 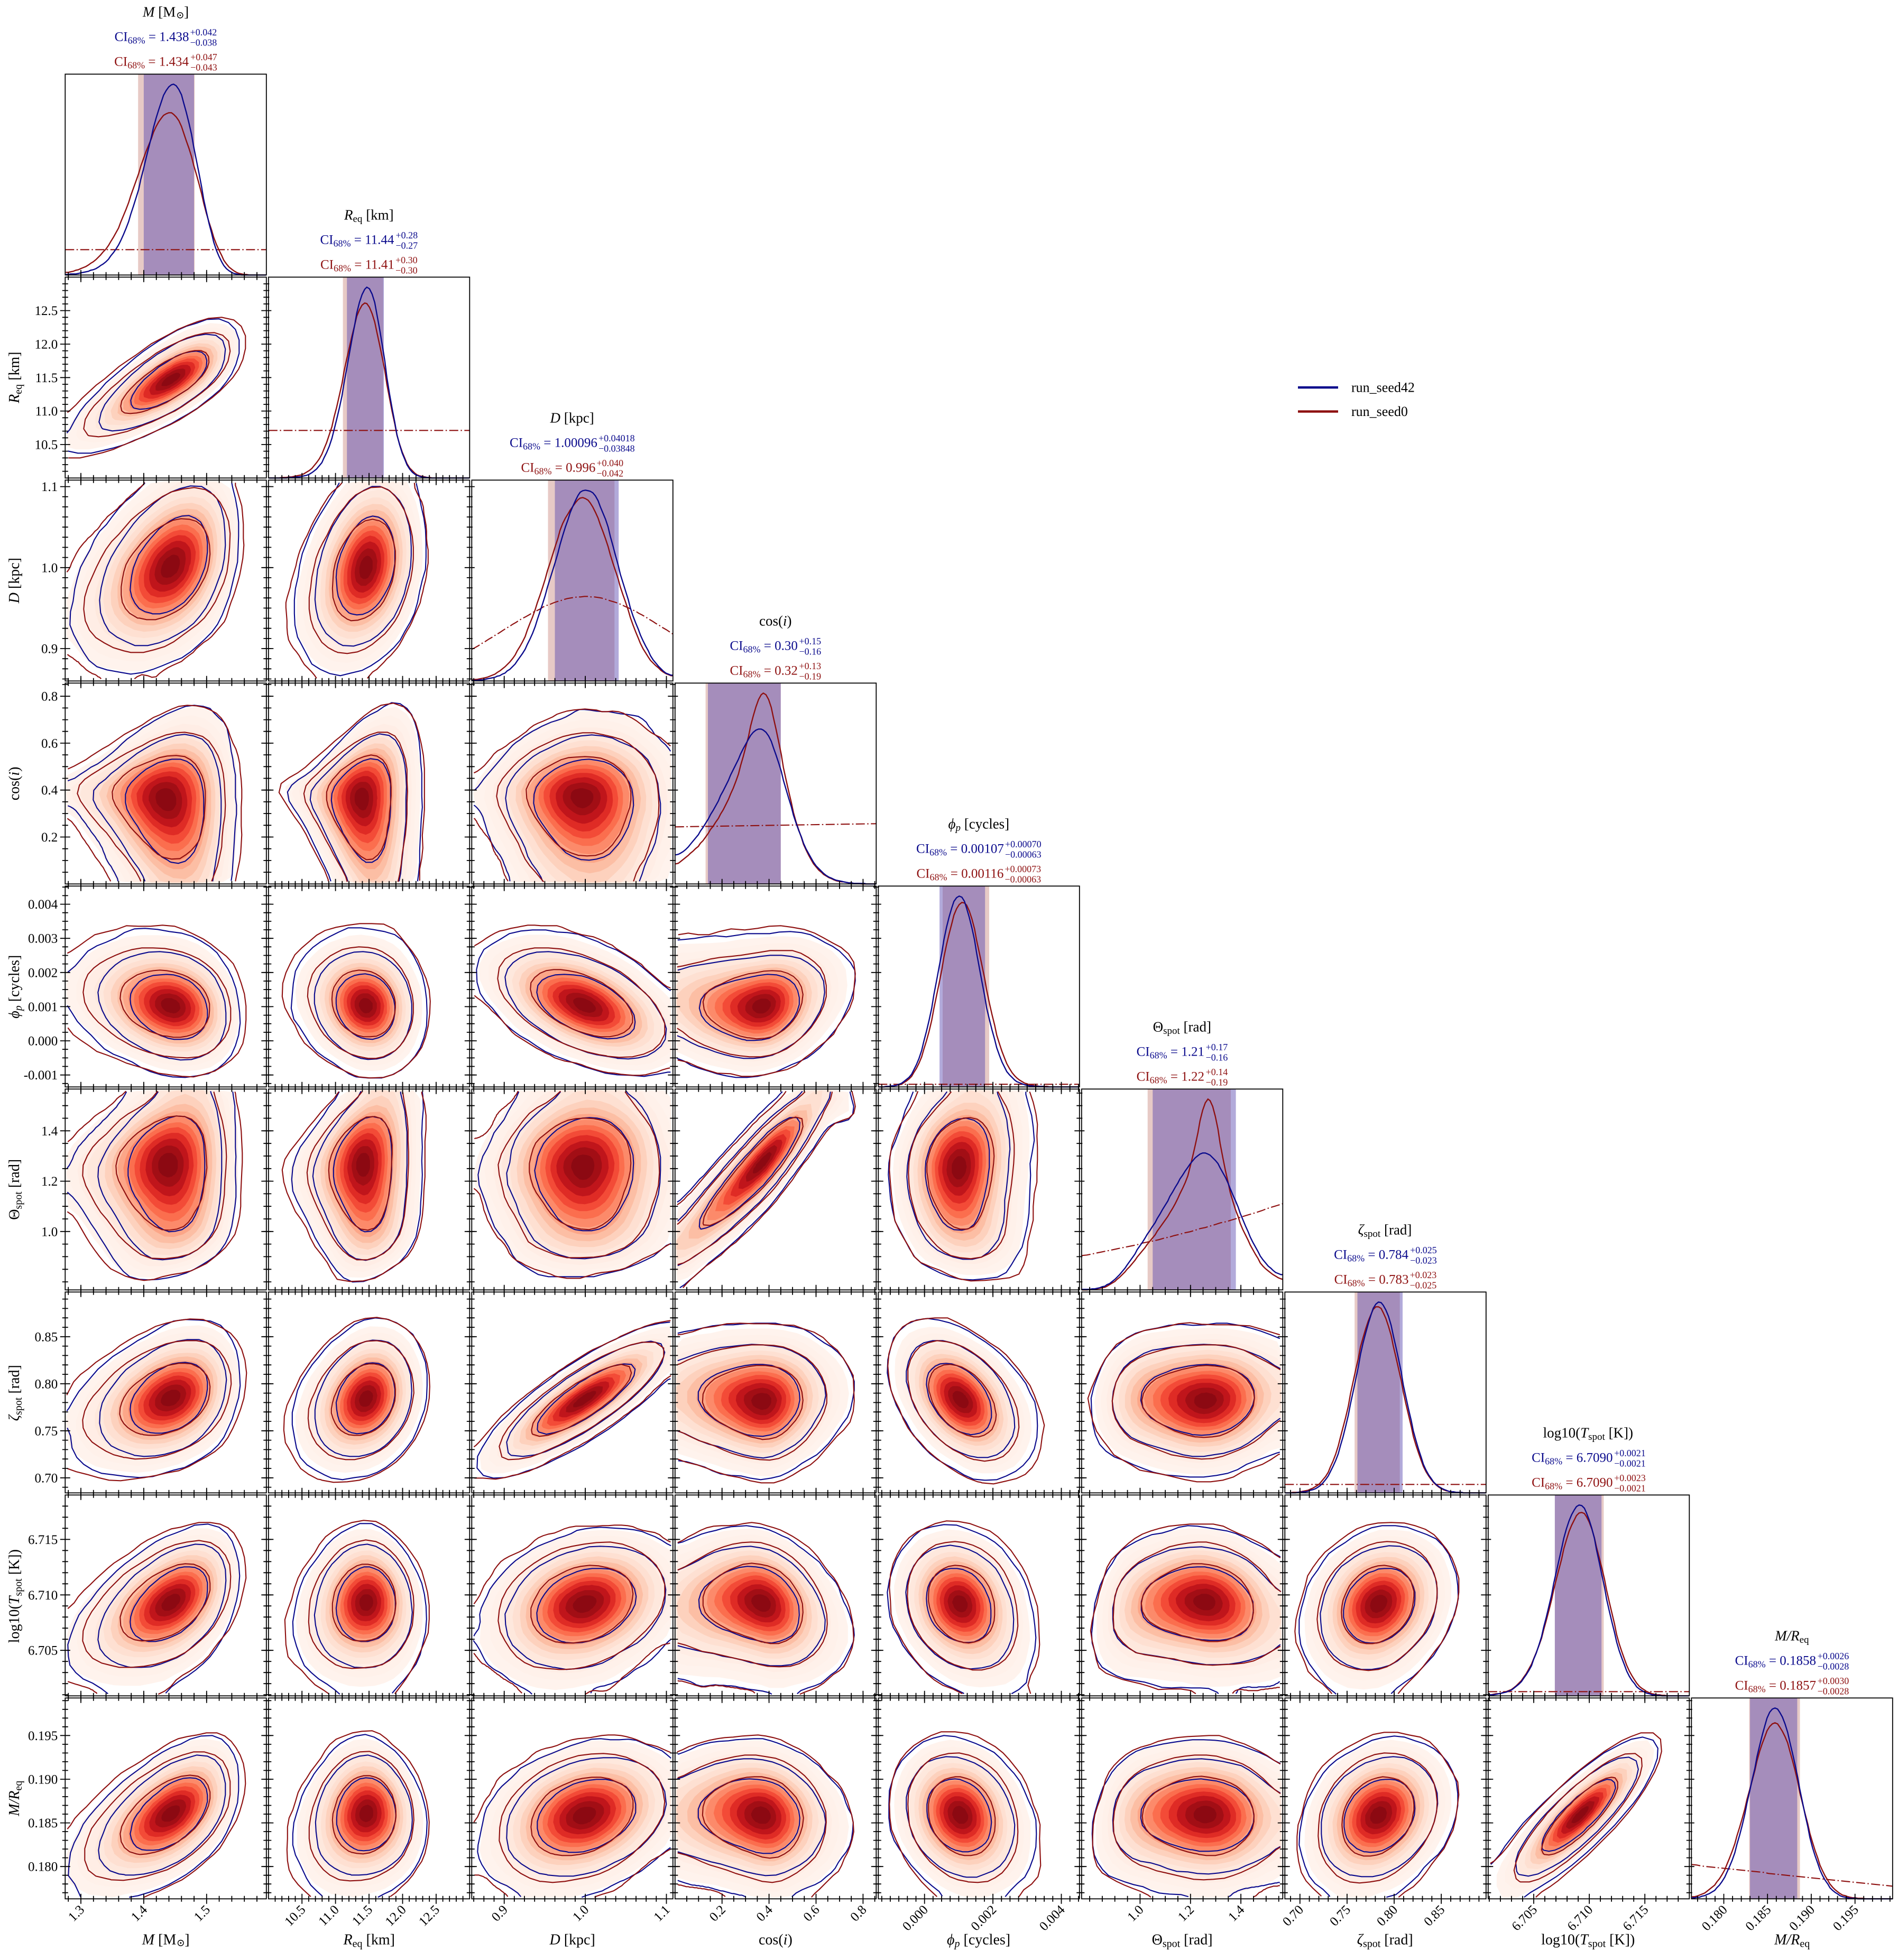 I want to click on svg-text: CI68% = 0.00116, so click(x=960, y=874).